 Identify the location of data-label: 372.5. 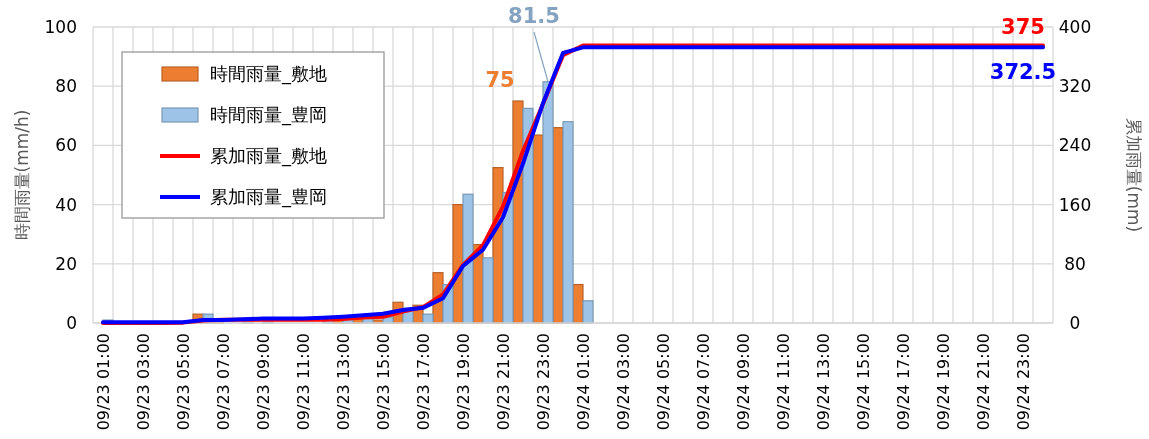
(1023, 72).